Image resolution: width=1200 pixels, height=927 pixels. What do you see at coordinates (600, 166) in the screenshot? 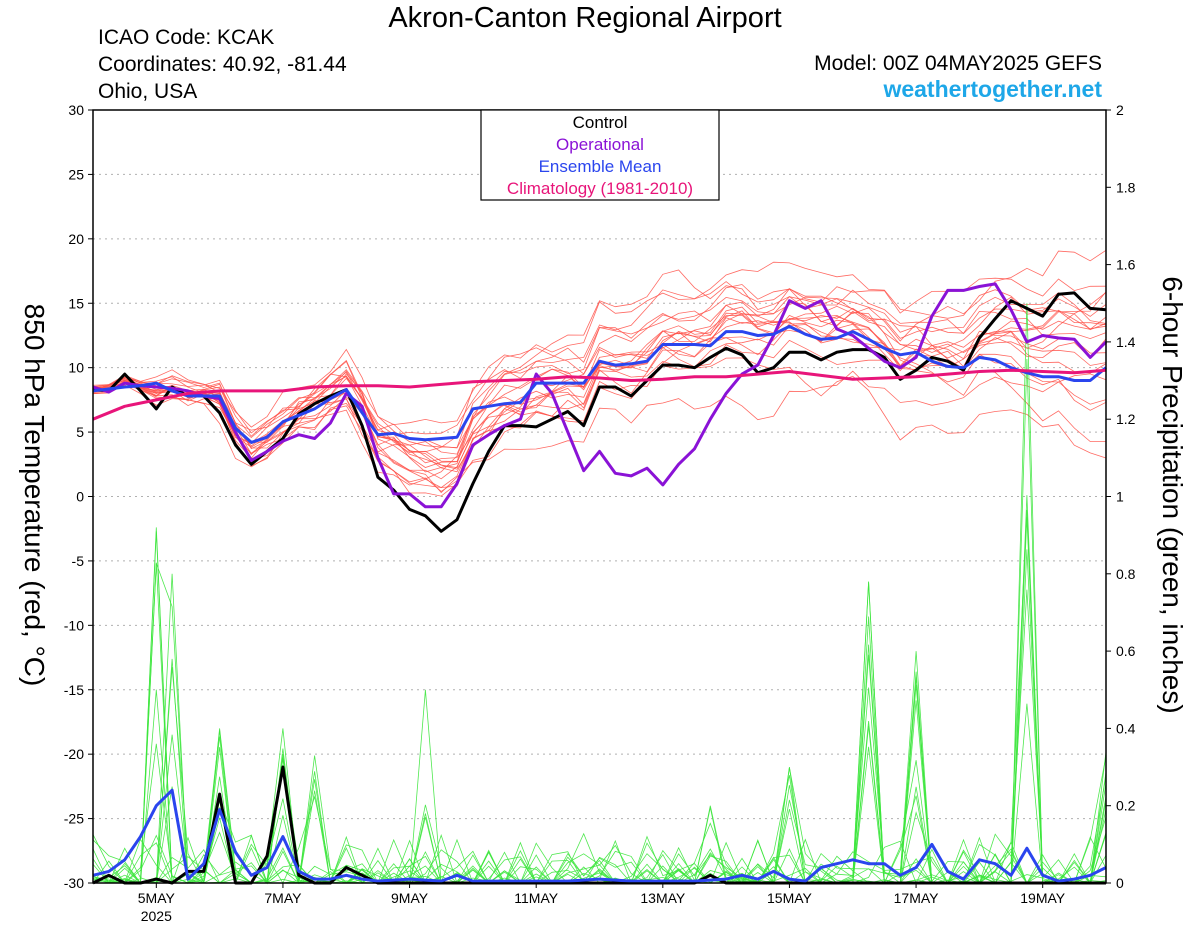
I see `legend-entry: Ensemble Mean` at bounding box center [600, 166].